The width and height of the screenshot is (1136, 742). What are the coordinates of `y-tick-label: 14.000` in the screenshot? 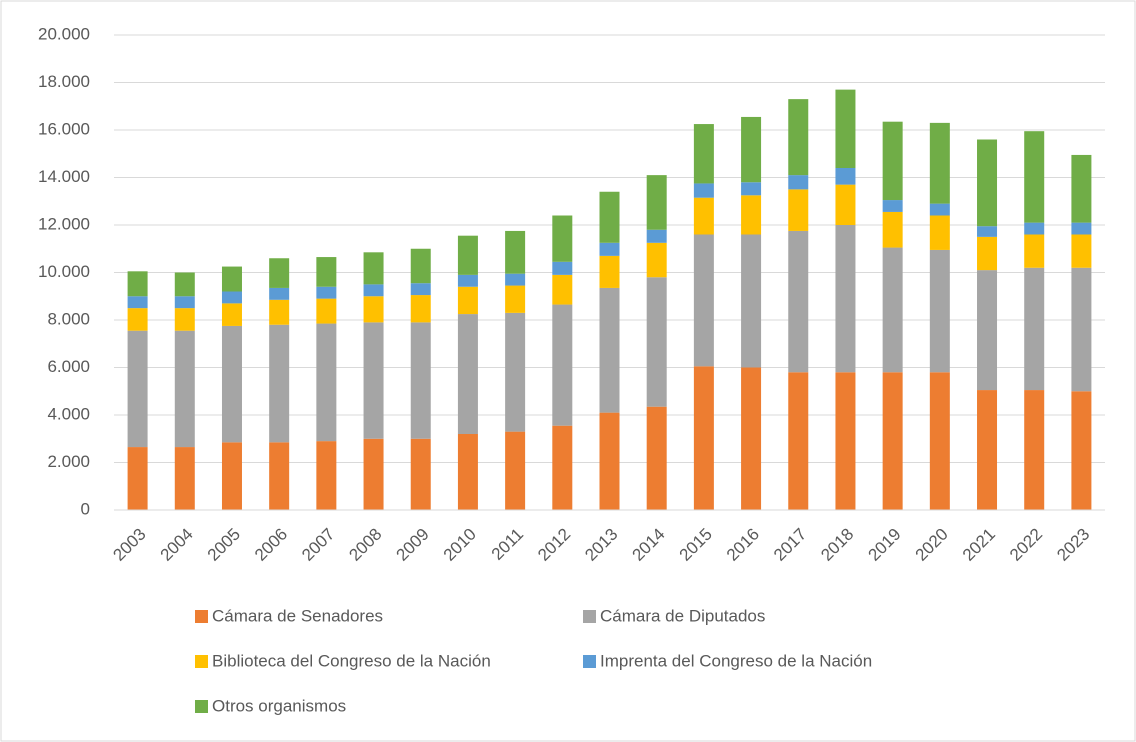 It's located at (64, 176).